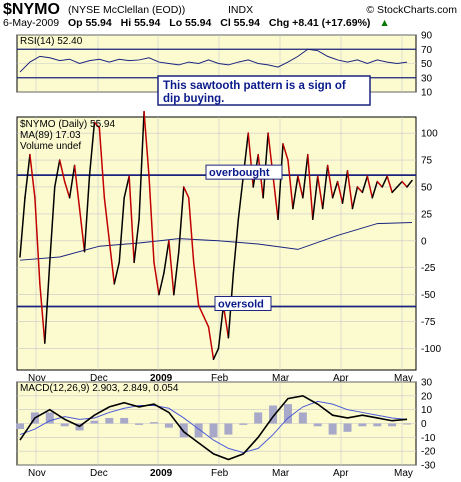 This screenshot has width=461, height=482. Describe the element at coordinates (127, 10) in the screenshot. I see `symbol-description: (NYSE McClellan (EOD))` at that location.